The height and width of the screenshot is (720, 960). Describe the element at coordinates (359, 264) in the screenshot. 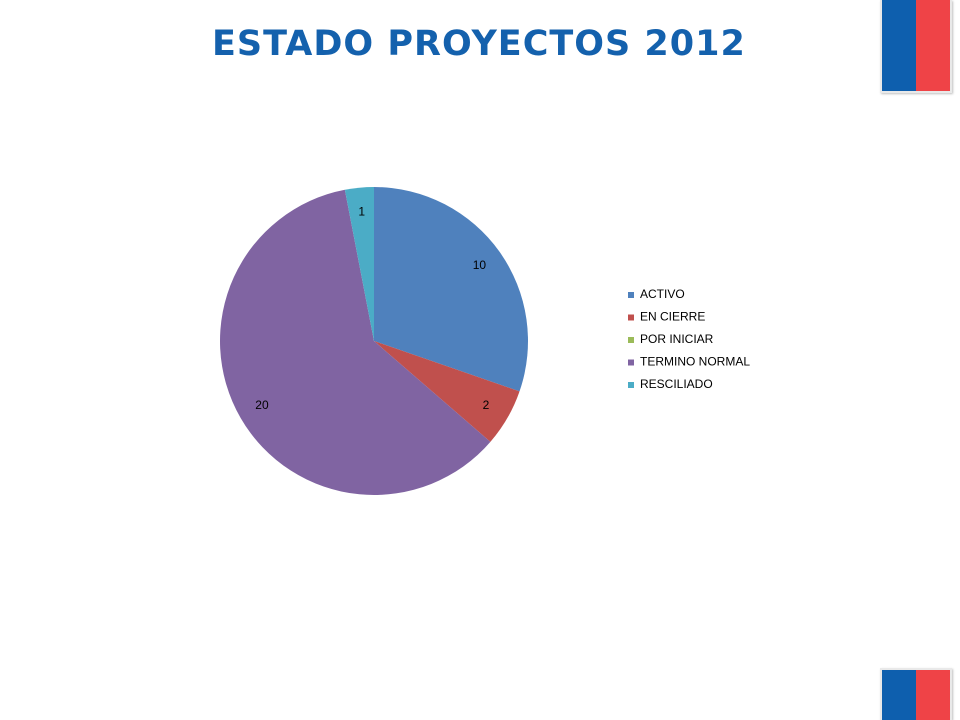

I see `pie-slice-resciliado` at that location.